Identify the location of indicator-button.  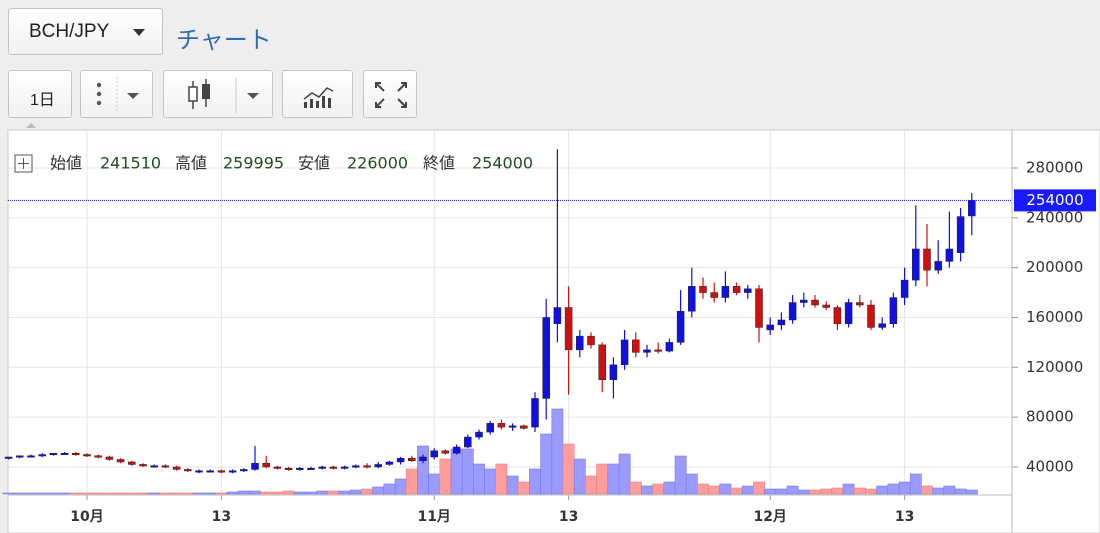
(317, 94).